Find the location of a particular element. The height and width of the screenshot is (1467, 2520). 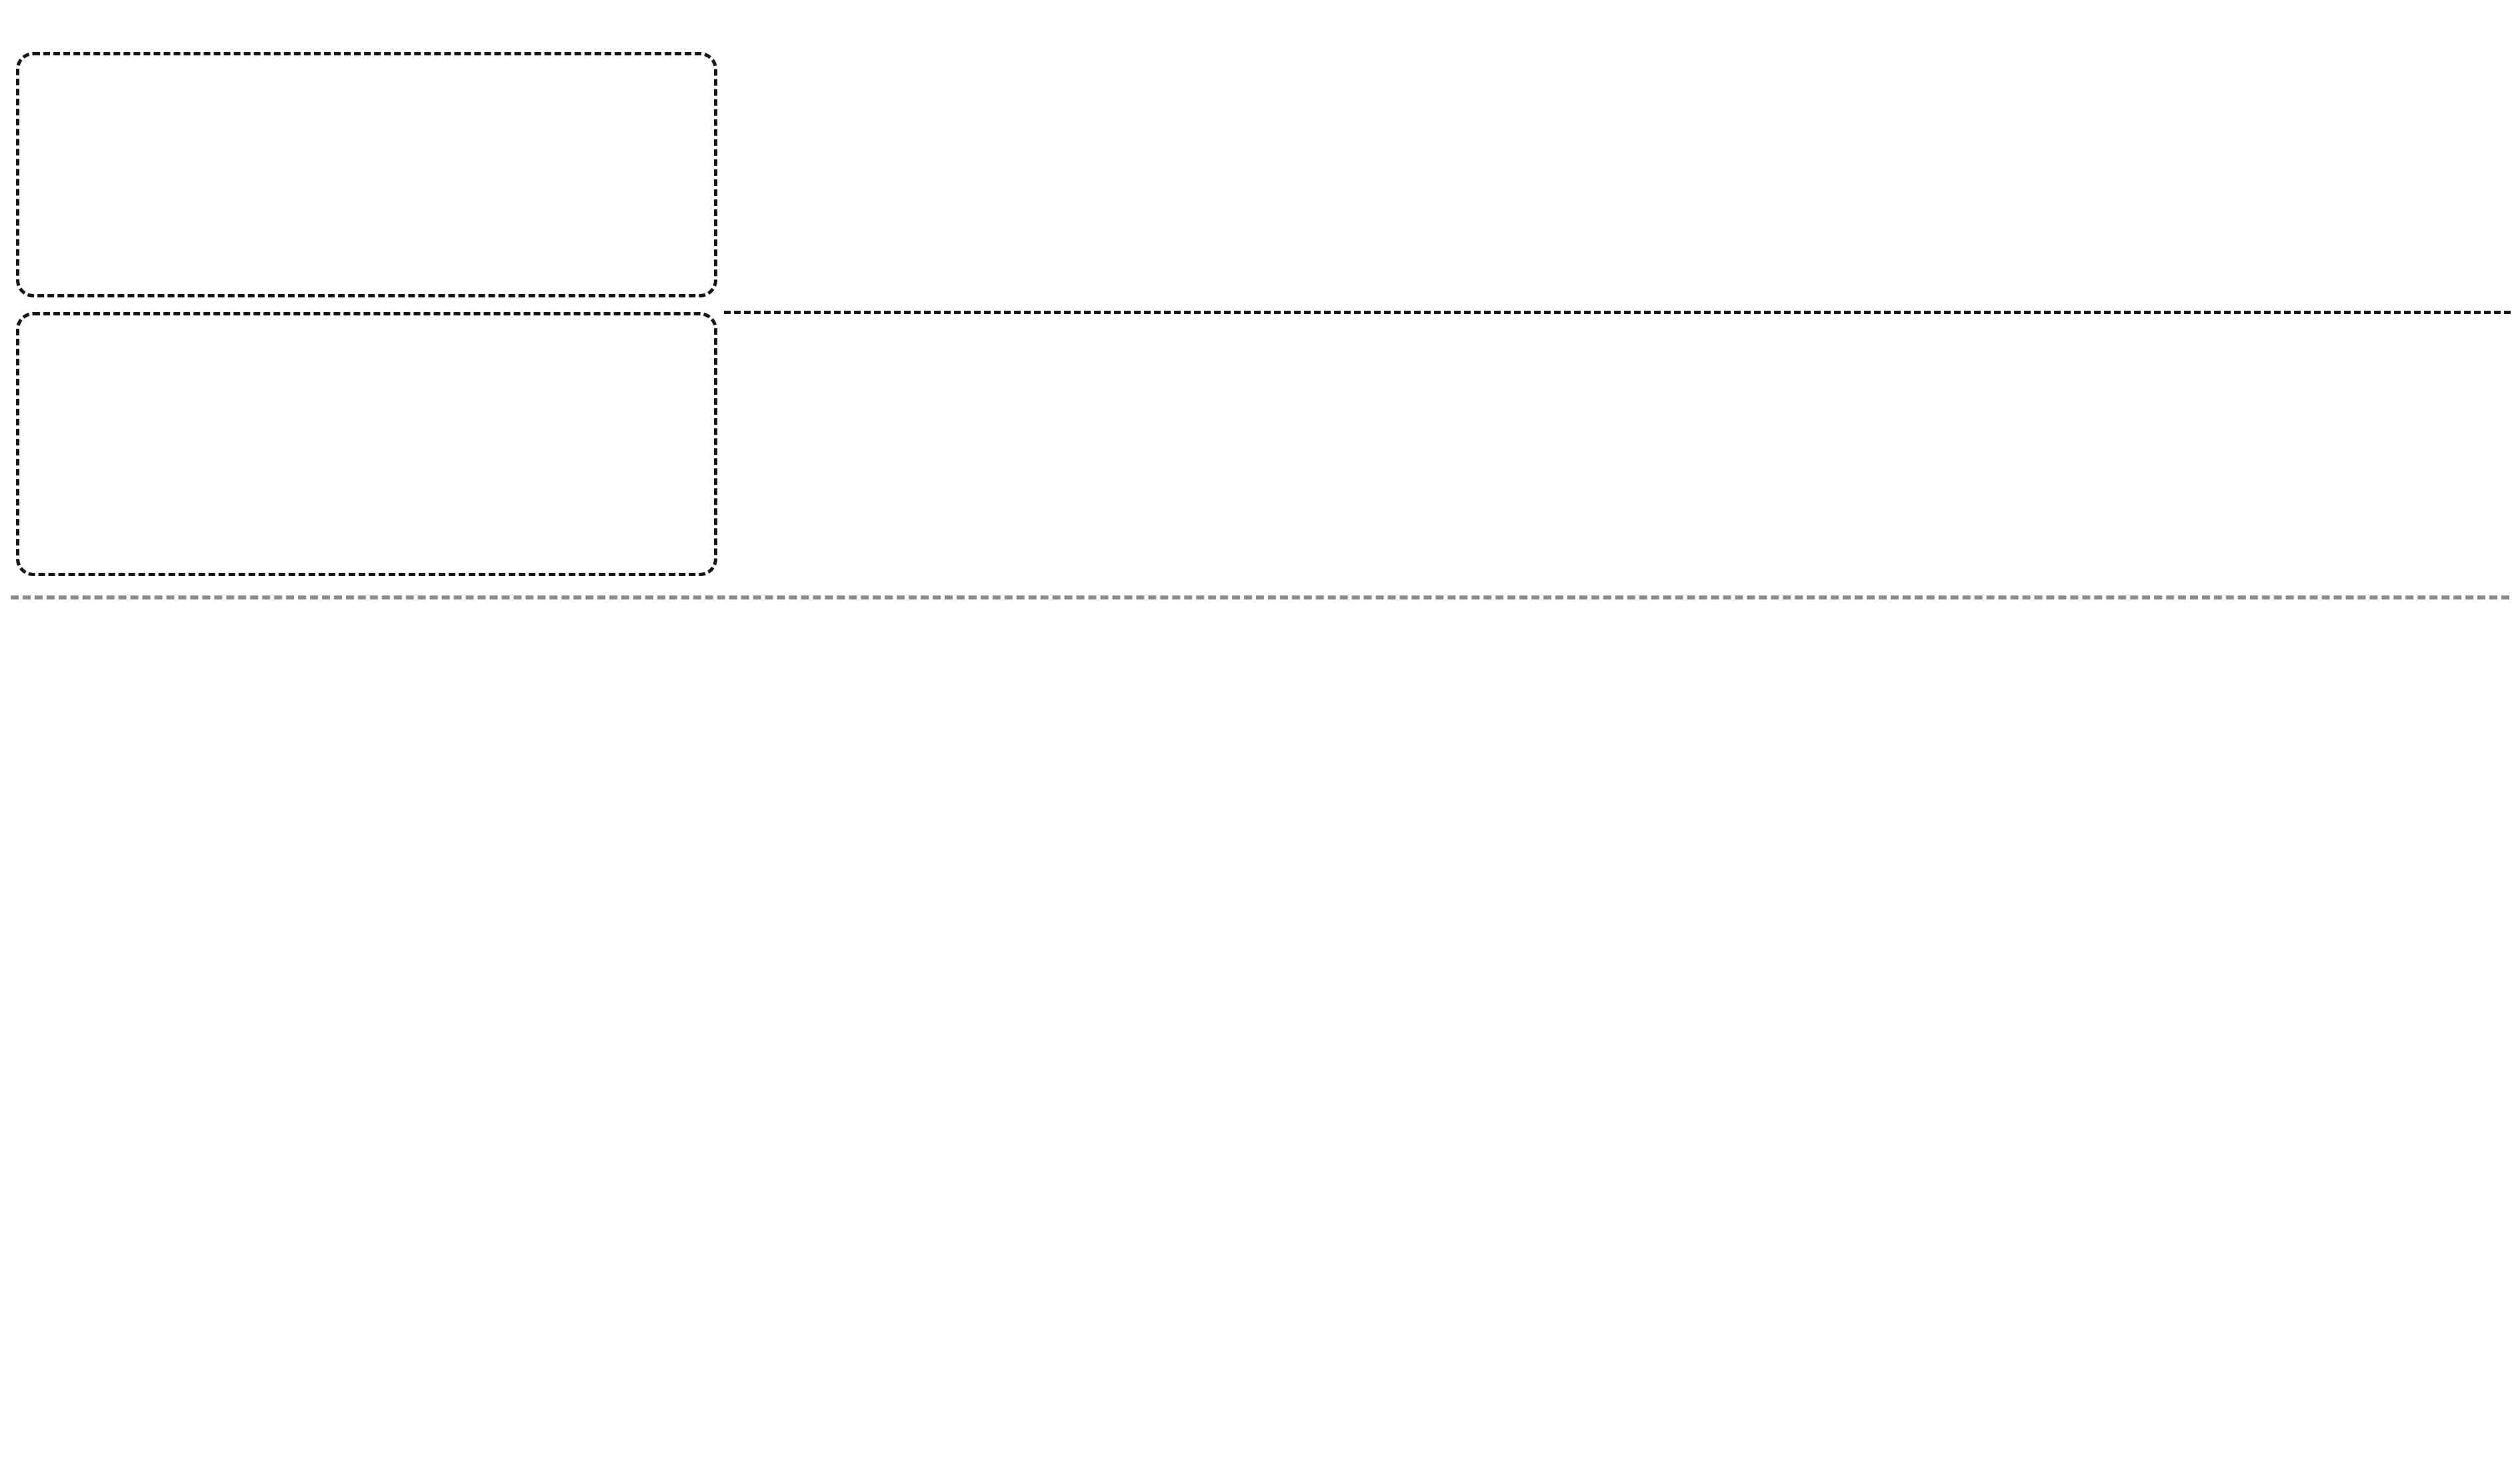

header-sd35l is located at coordinates (1104, 29).